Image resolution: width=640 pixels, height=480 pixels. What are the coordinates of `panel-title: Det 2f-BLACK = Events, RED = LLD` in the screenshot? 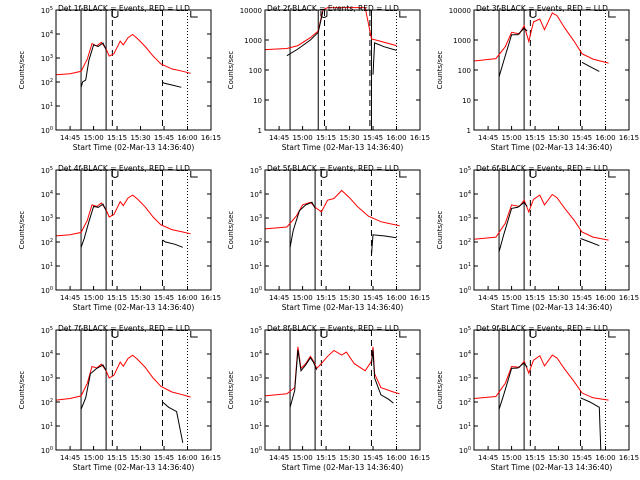 It's located at (333, 8).